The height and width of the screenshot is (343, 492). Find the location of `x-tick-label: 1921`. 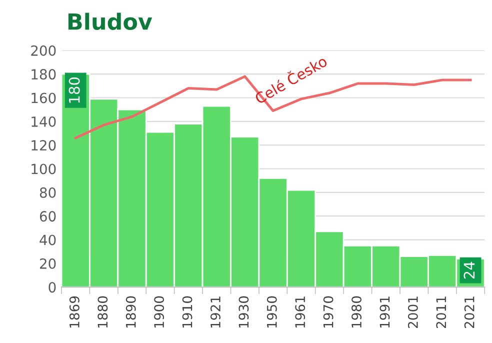

x-tick-label: 1921 is located at coordinates (215, 312).